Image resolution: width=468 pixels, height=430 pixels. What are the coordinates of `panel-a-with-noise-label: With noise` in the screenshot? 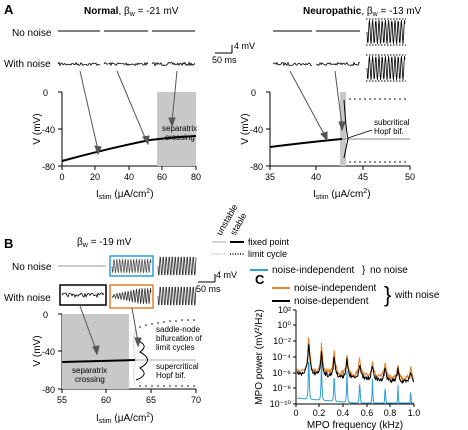 It's located at (27, 64).